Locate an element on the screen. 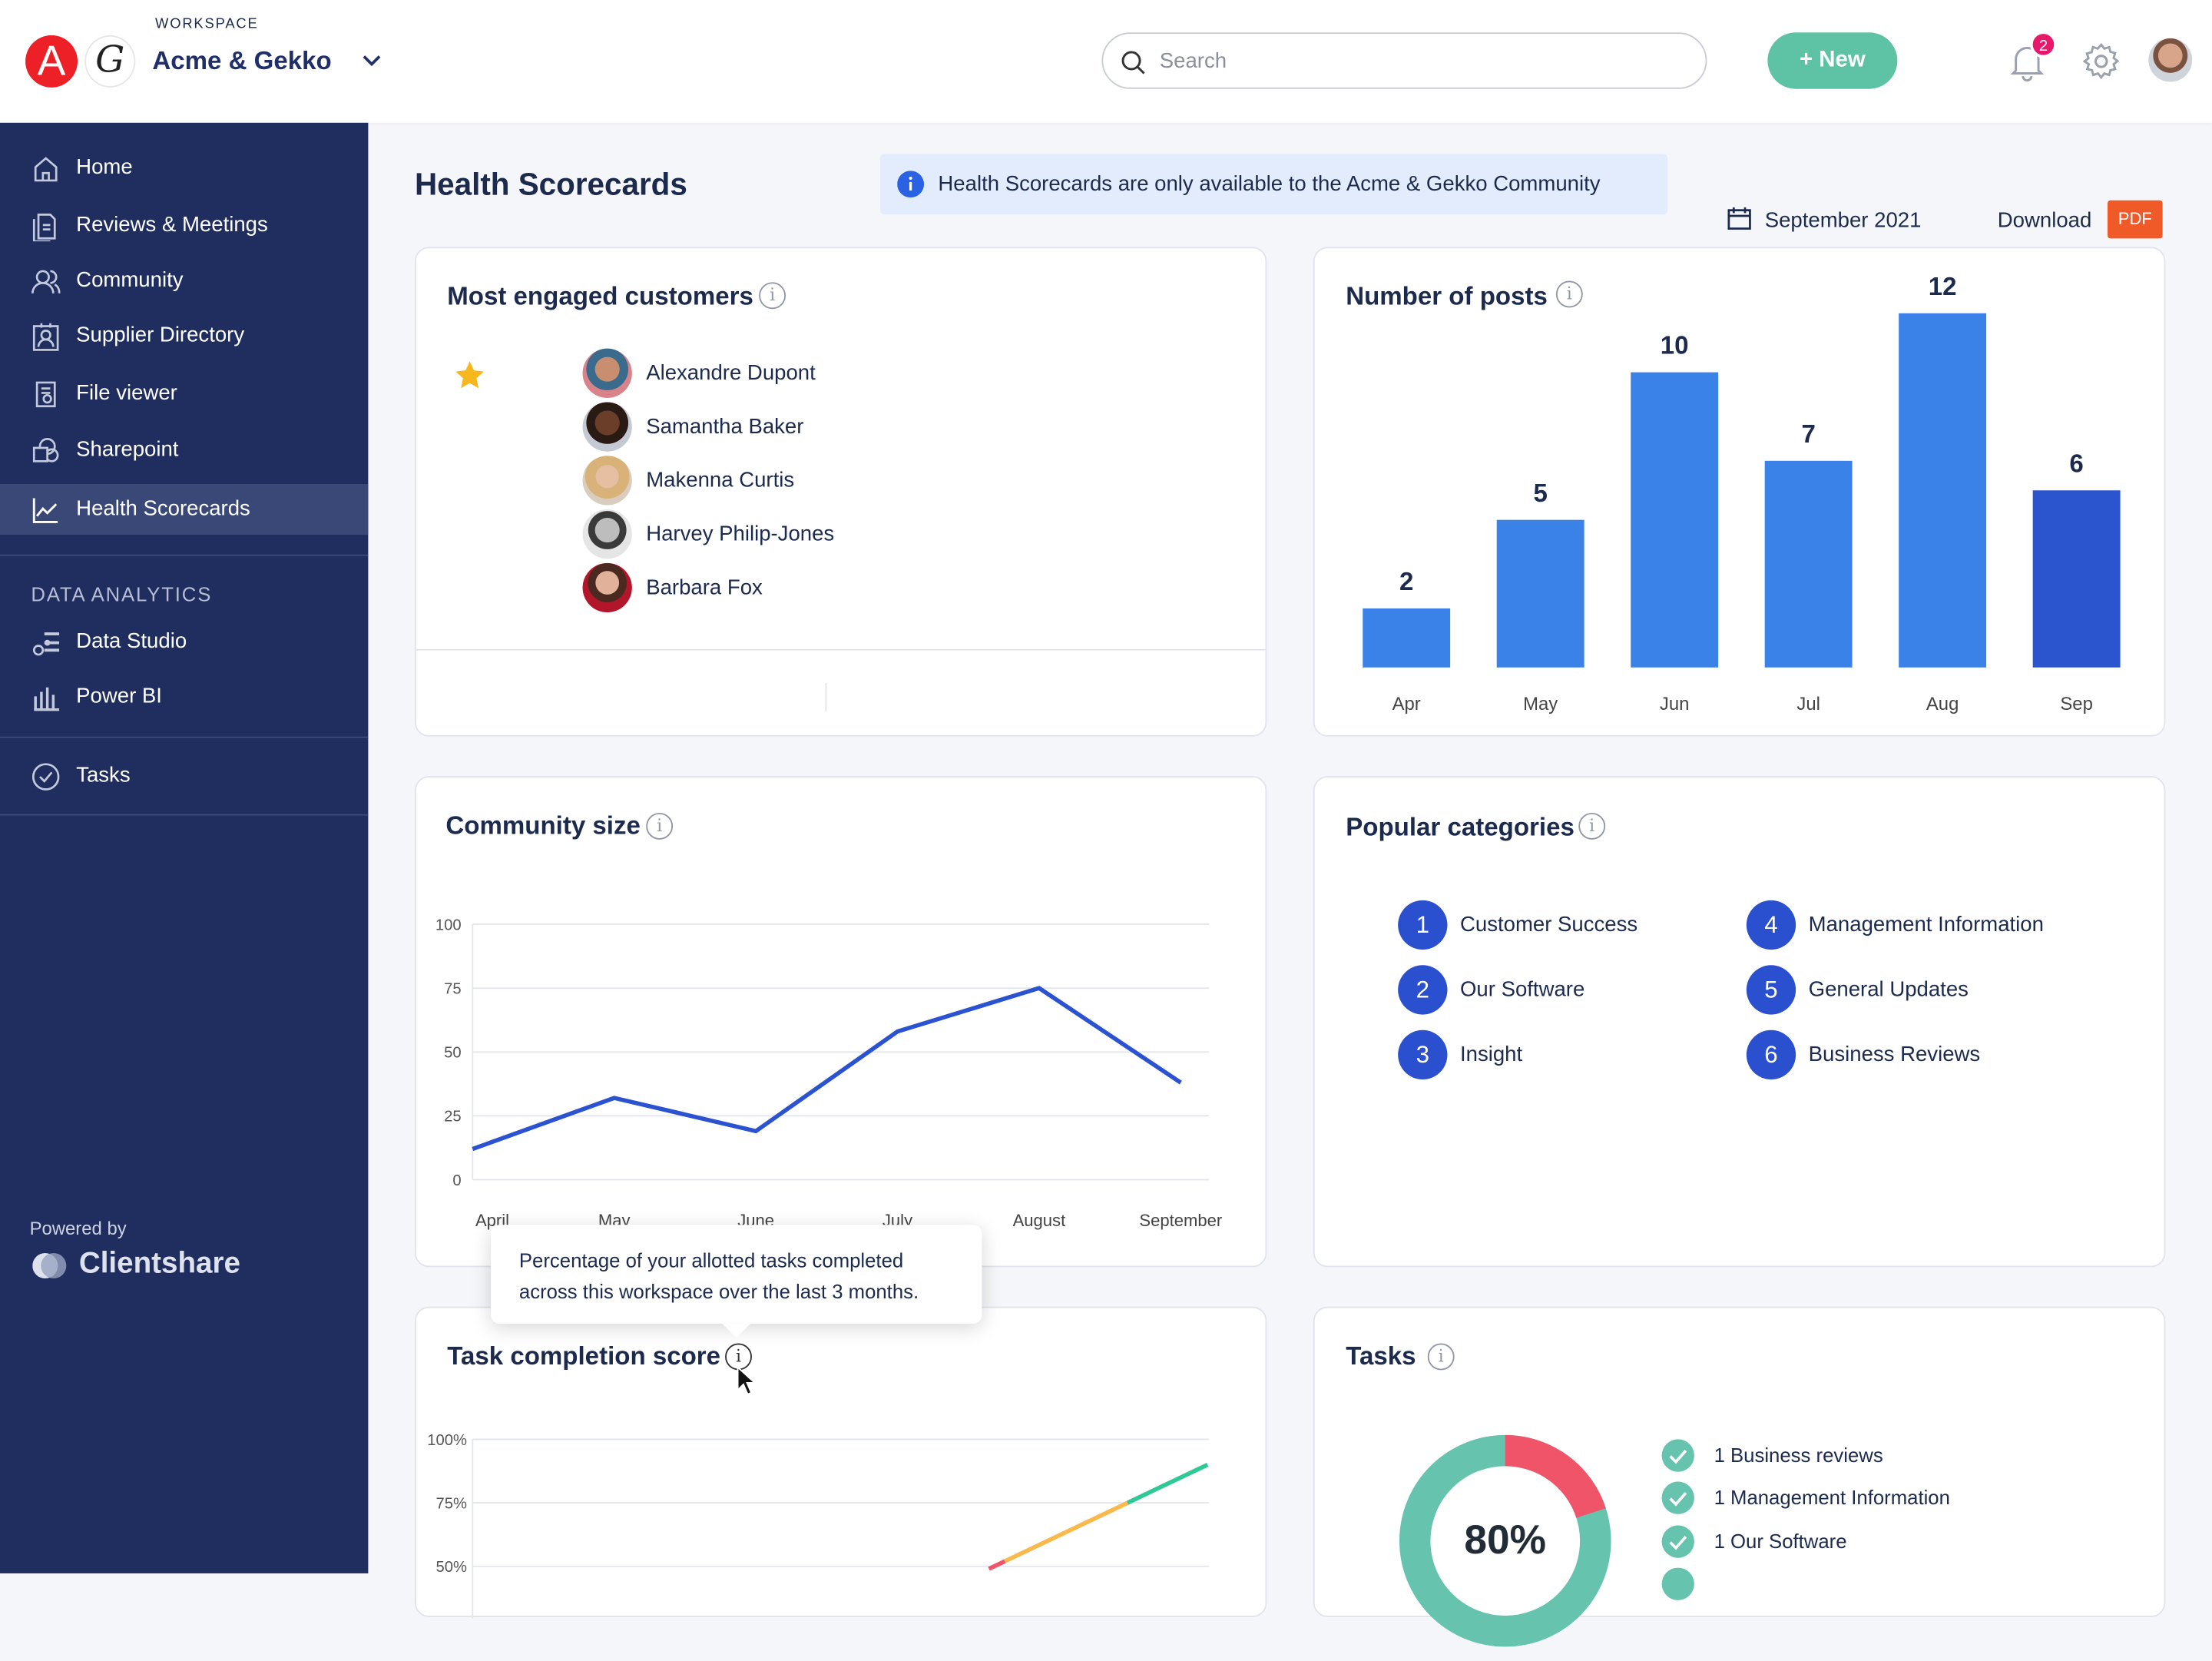 This screenshot has height=1661, width=2212. sidebar-item-supplier-directory: Supplier Directory is located at coordinates (184, 335).